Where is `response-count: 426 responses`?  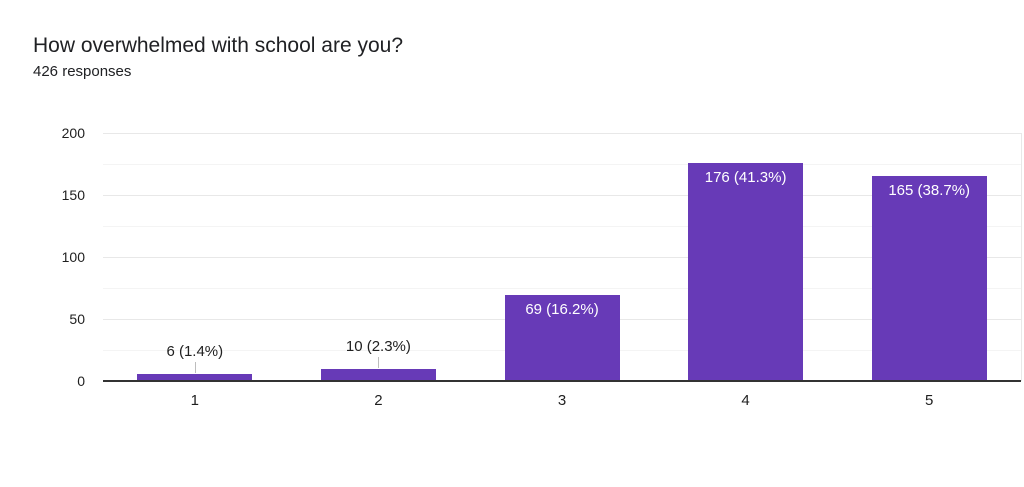 response-count: 426 responses is located at coordinates (82, 71).